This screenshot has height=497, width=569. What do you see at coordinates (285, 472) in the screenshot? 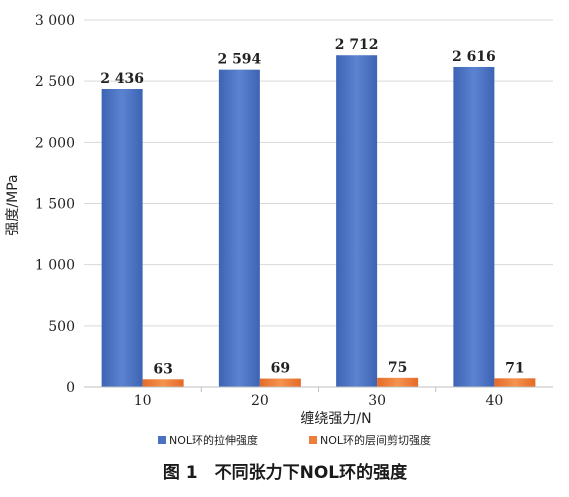
I see `figure-caption: 图 1 不同张力下NOL环的强度` at bounding box center [285, 472].